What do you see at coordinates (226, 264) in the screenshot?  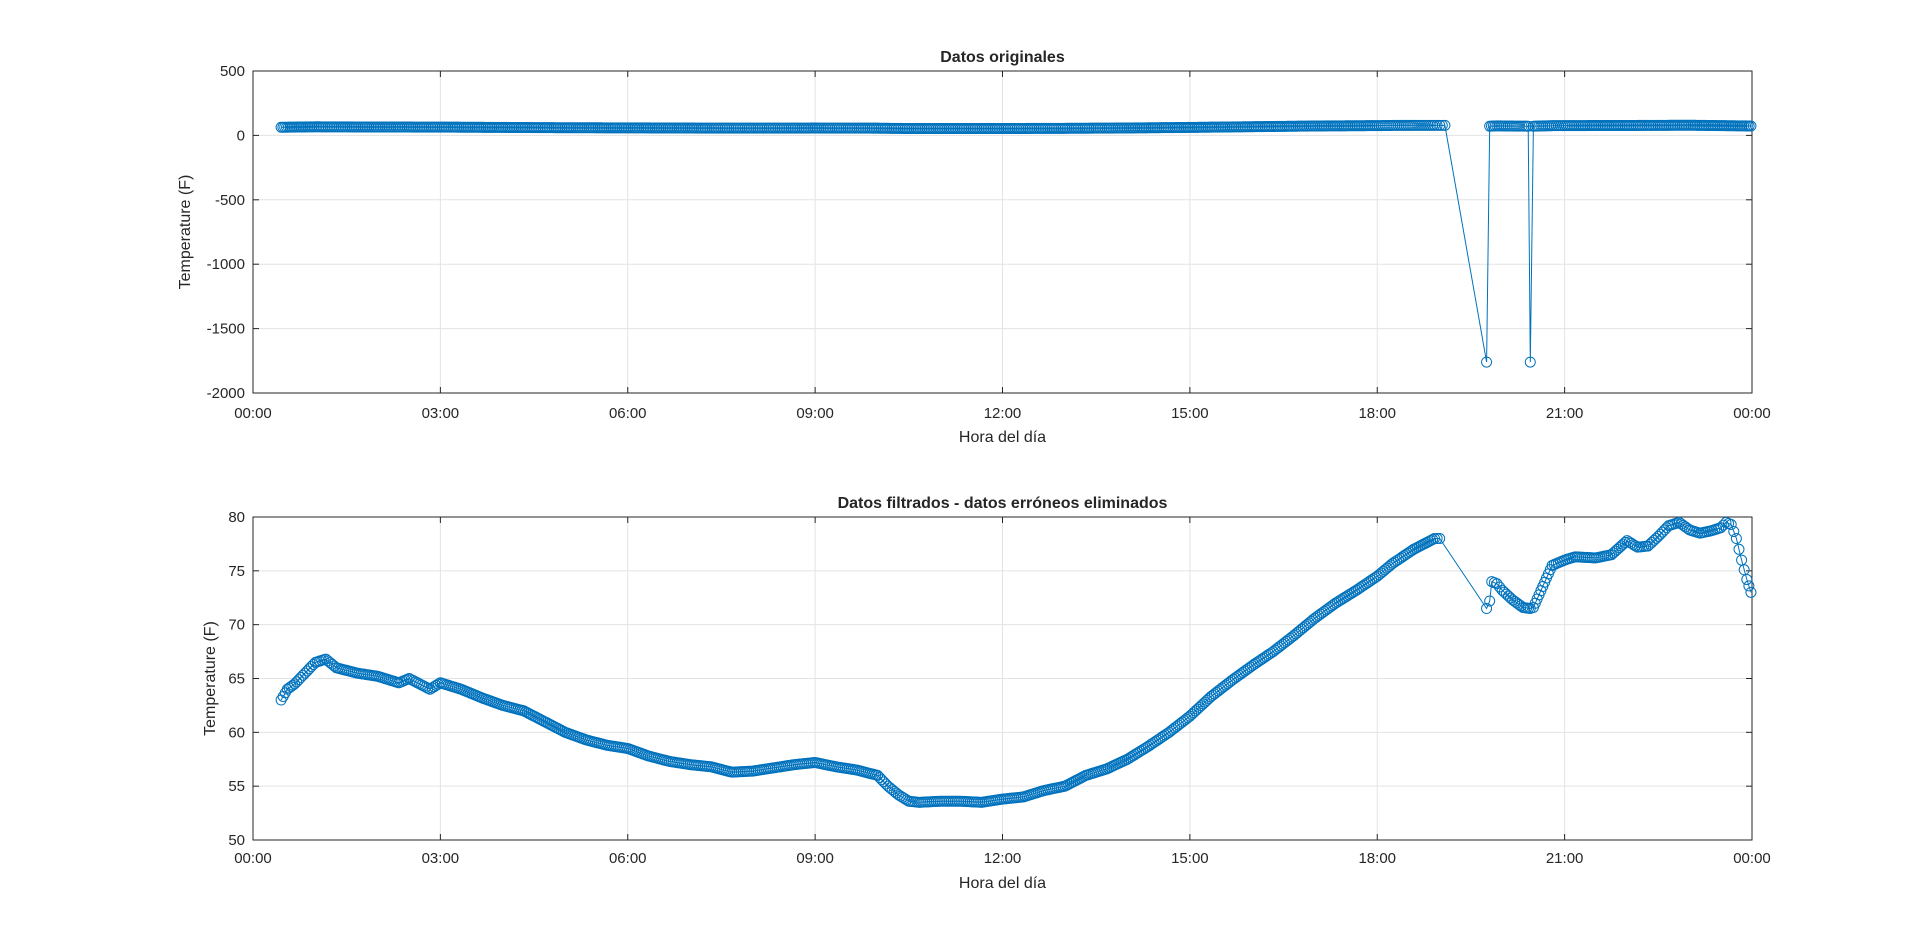 I see `y-tick-label: -1000` at bounding box center [226, 264].